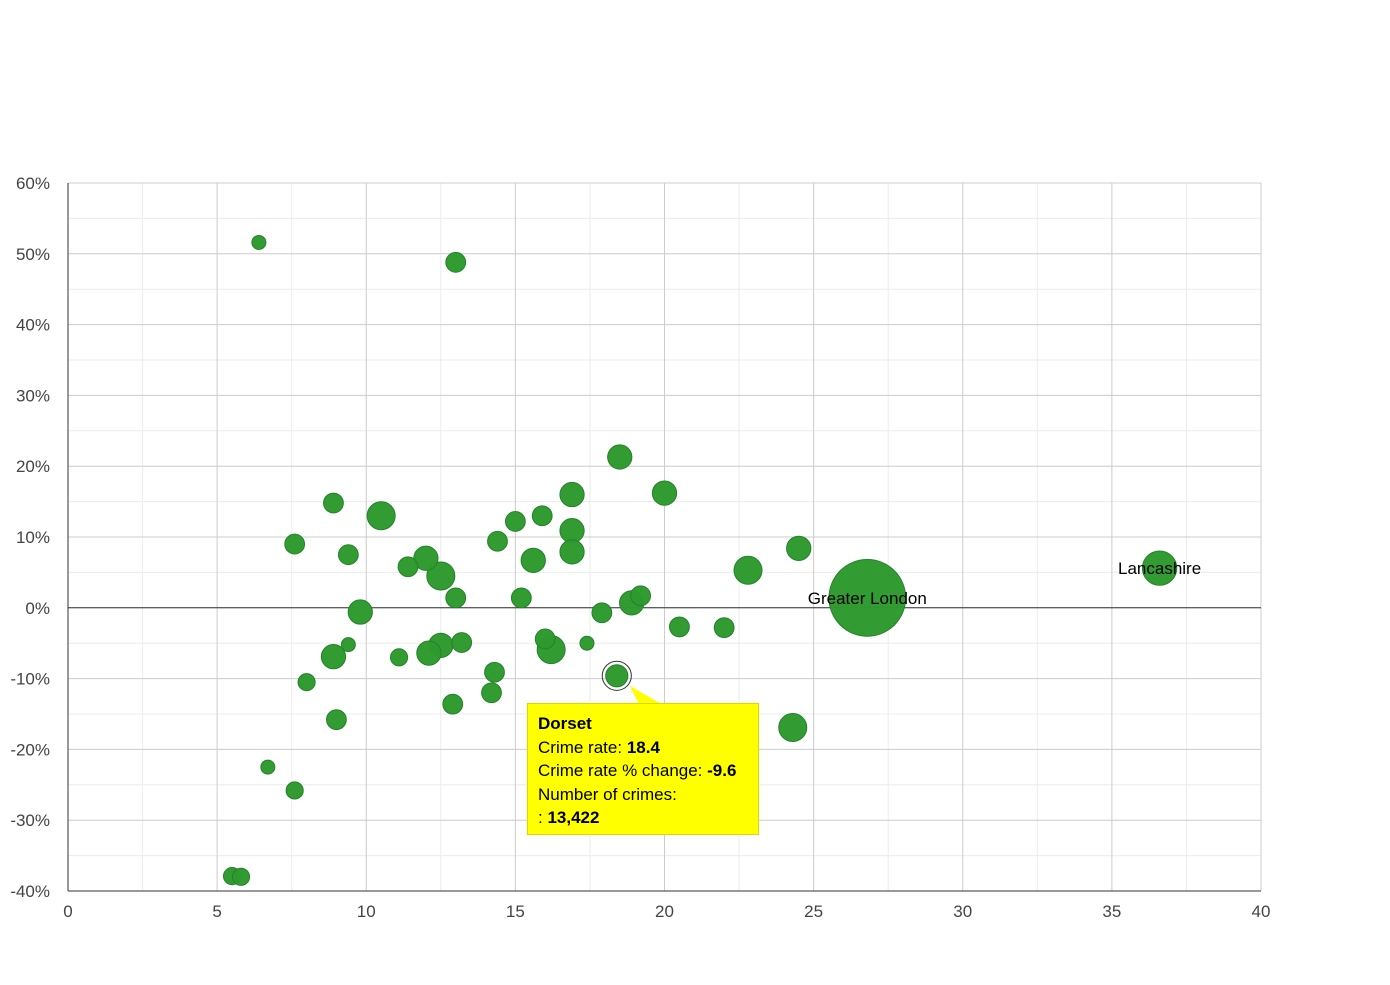  What do you see at coordinates (30, 891) in the screenshot?
I see `y-tick-label: -40%` at bounding box center [30, 891].